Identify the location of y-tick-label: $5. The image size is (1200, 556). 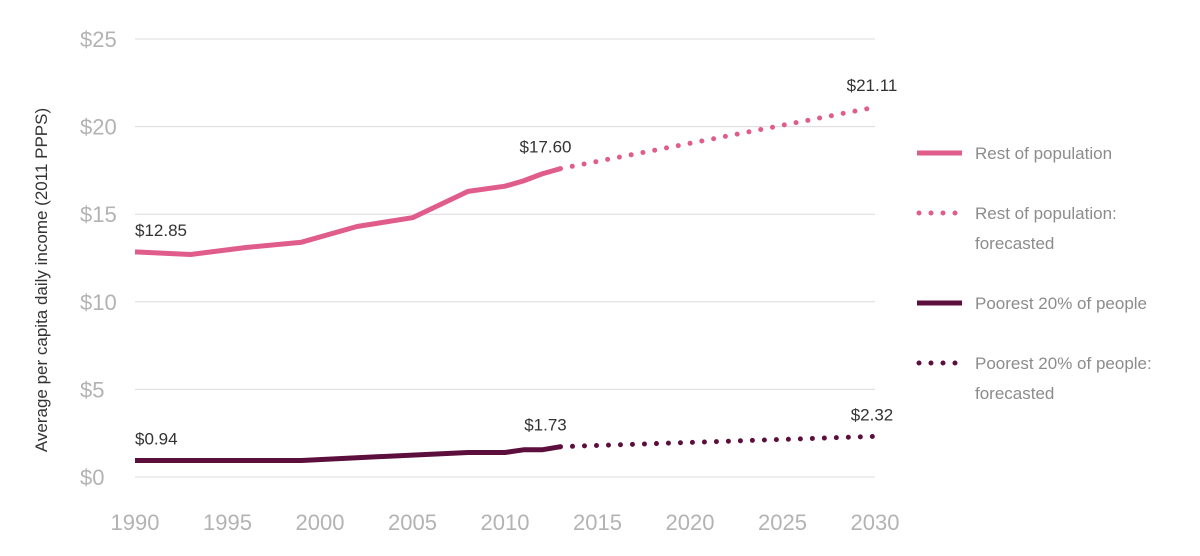
(92, 389).